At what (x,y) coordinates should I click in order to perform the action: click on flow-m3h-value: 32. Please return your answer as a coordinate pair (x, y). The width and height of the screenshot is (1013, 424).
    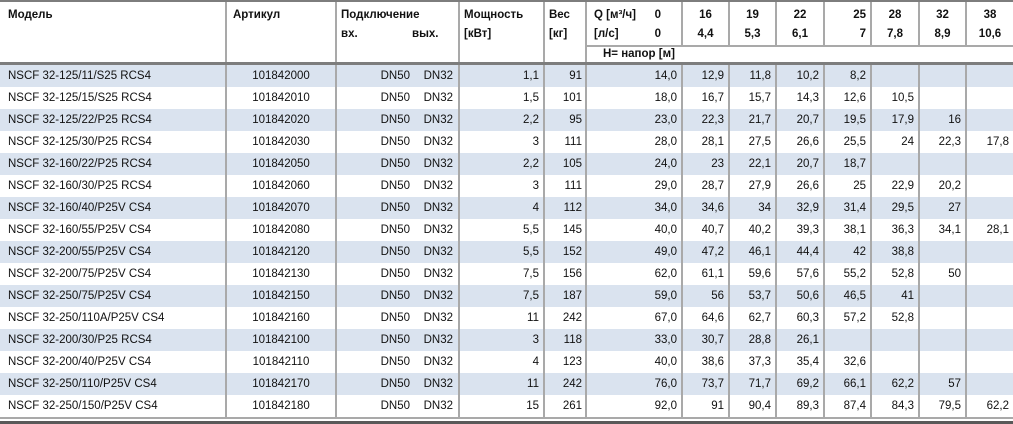
    Looking at the image, I should click on (942, 15).